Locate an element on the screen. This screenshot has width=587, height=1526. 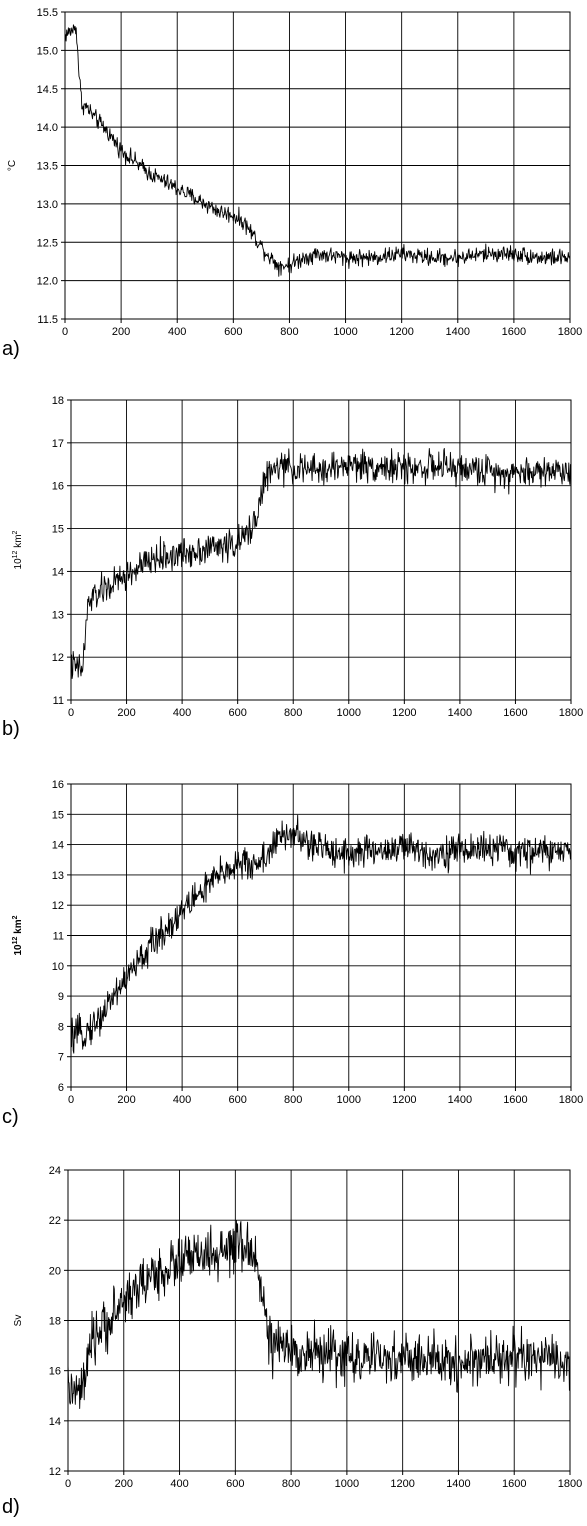
panel-label: c) is located at coordinates (10, 1117).